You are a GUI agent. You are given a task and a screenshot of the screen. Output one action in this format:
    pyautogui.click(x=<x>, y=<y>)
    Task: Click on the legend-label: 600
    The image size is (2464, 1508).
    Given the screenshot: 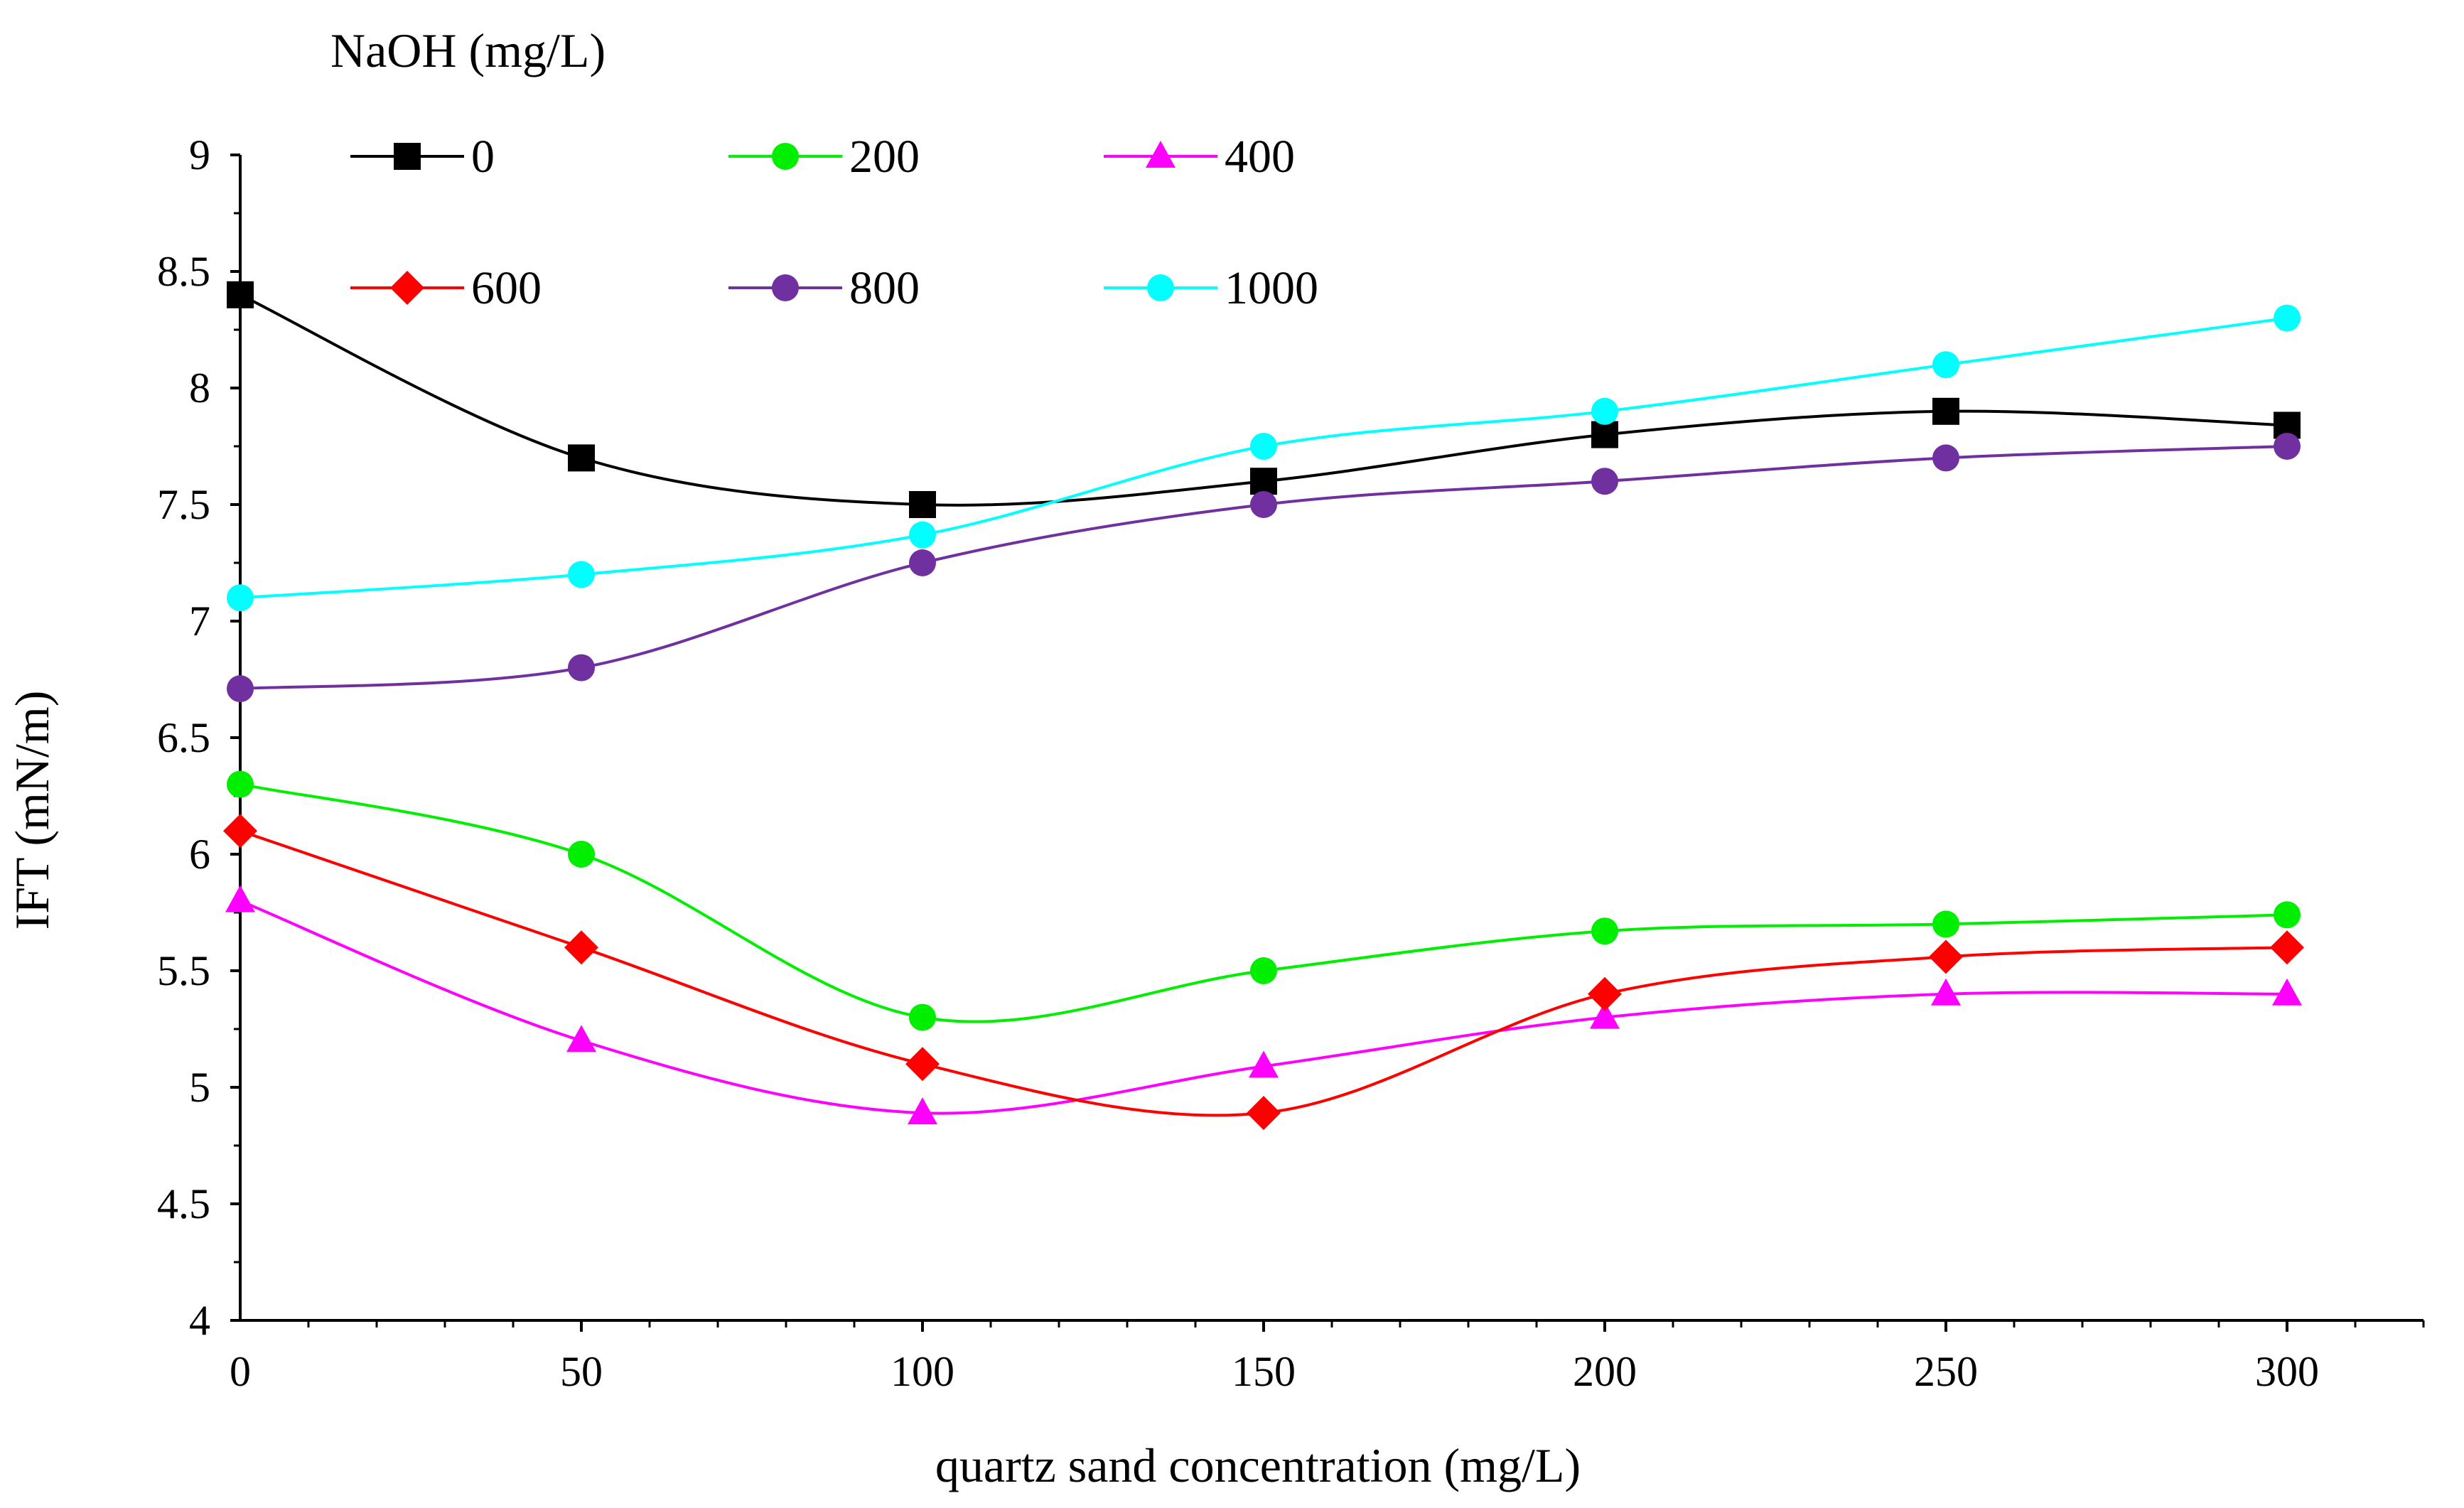 What is the action you would take?
    pyautogui.click(x=506, y=288)
    